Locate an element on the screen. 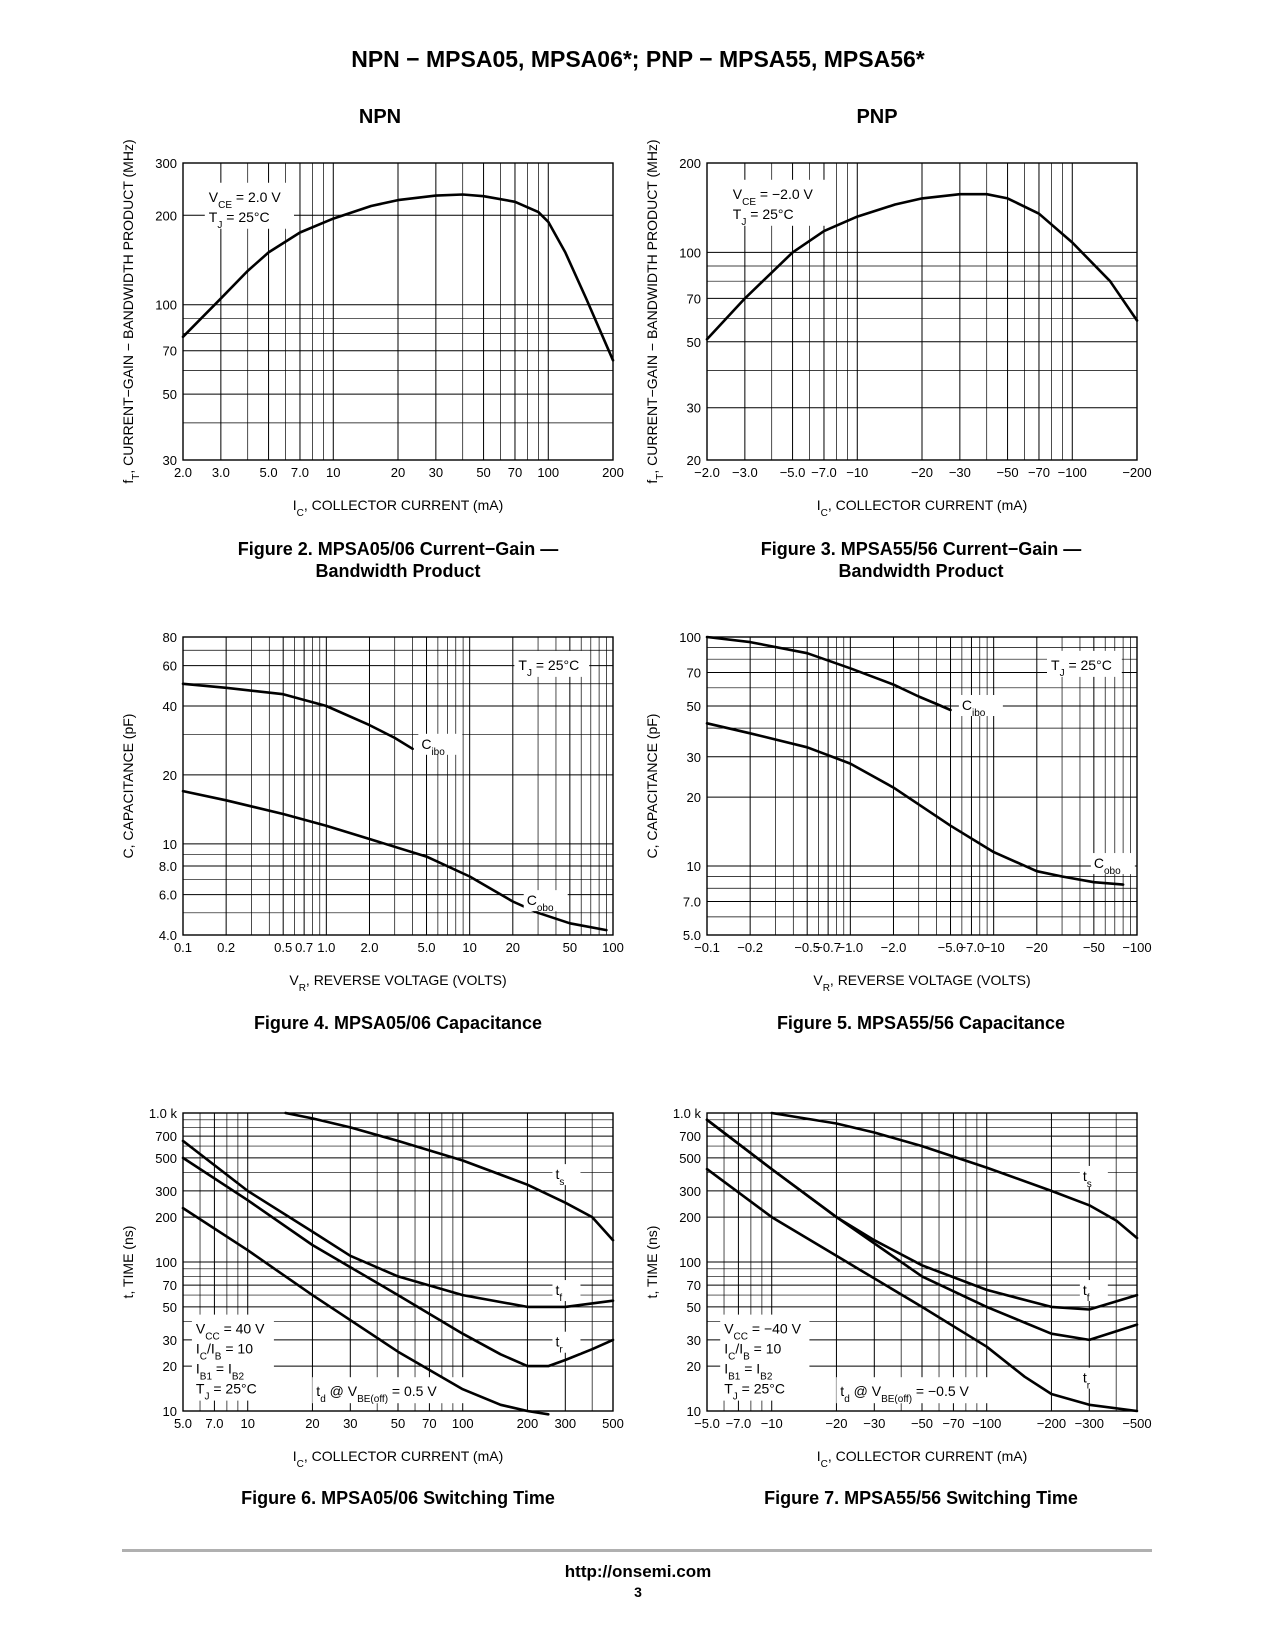 The image size is (1276, 1651). series-line-t-f is located at coordinates (398, 1224).